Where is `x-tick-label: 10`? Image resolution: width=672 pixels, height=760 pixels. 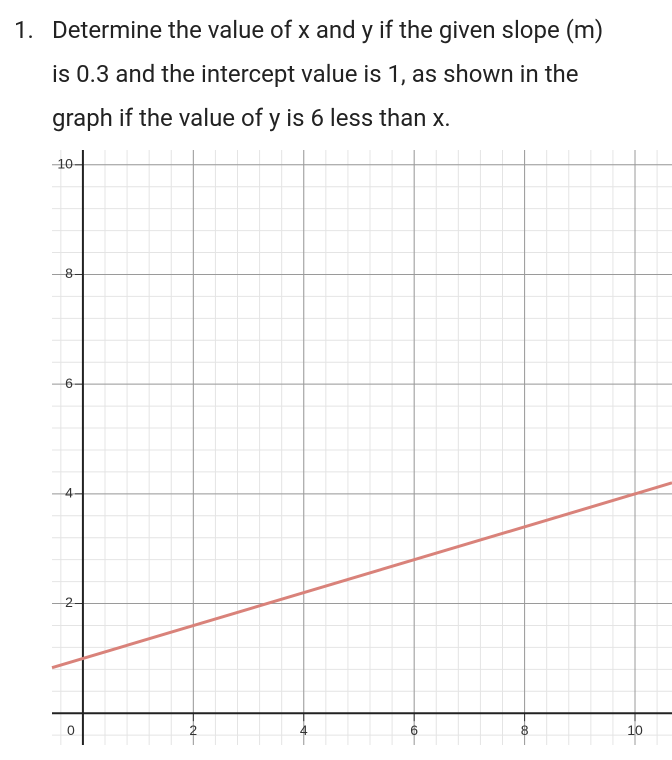
x-tick-label: 10 is located at coordinates (635, 730).